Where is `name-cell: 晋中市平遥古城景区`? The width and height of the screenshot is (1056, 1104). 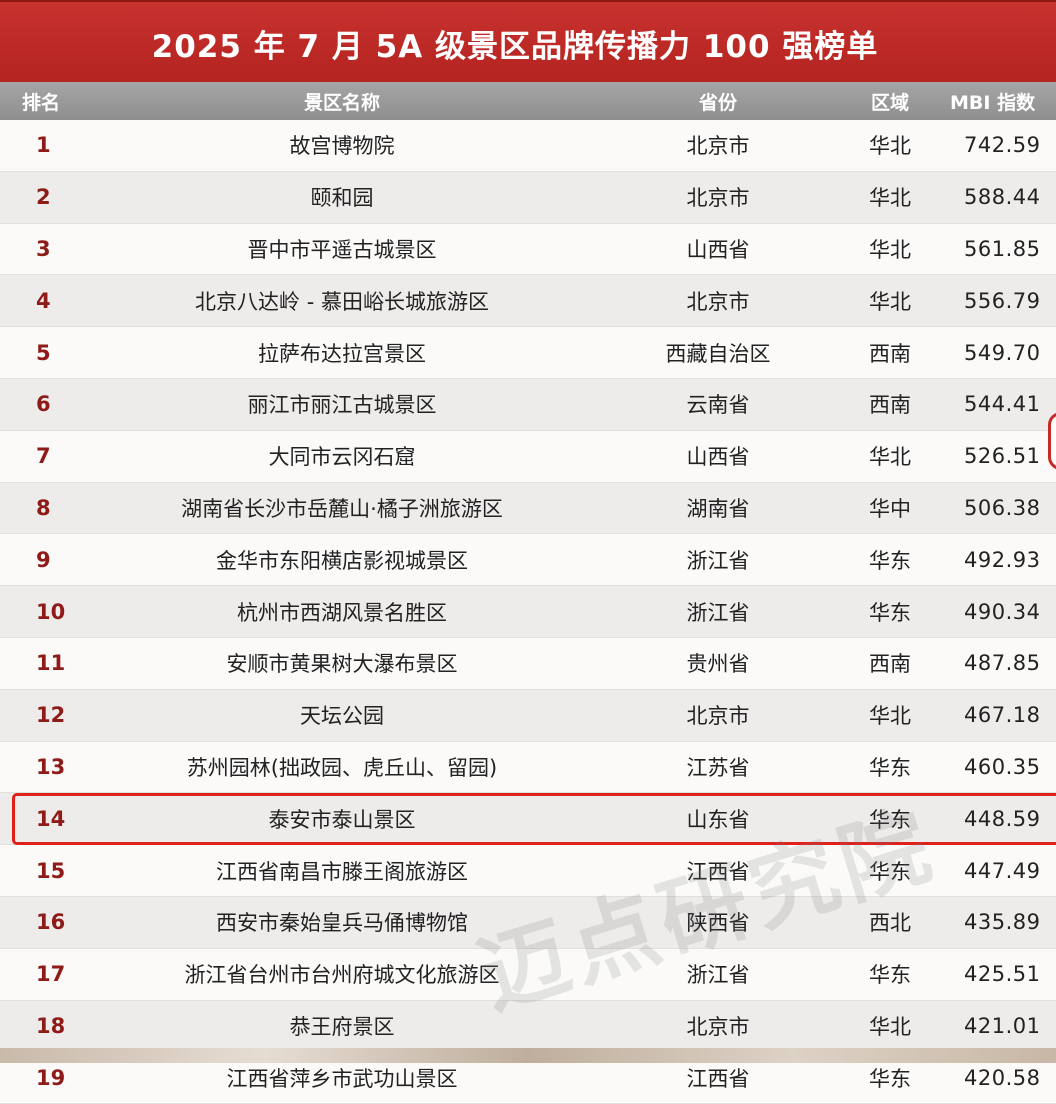
name-cell: 晋中市平遥古城景区 is located at coordinates (342, 249).